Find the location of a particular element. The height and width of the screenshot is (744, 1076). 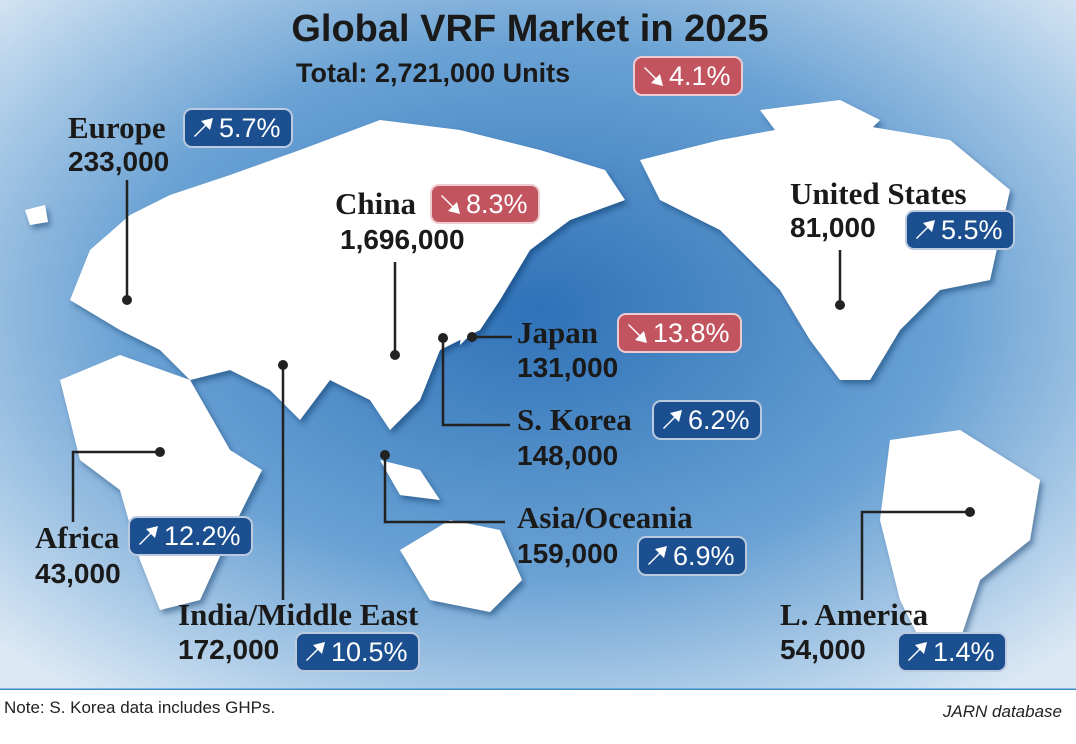

change-text: 6.9% is located at coordinates (704, 555).